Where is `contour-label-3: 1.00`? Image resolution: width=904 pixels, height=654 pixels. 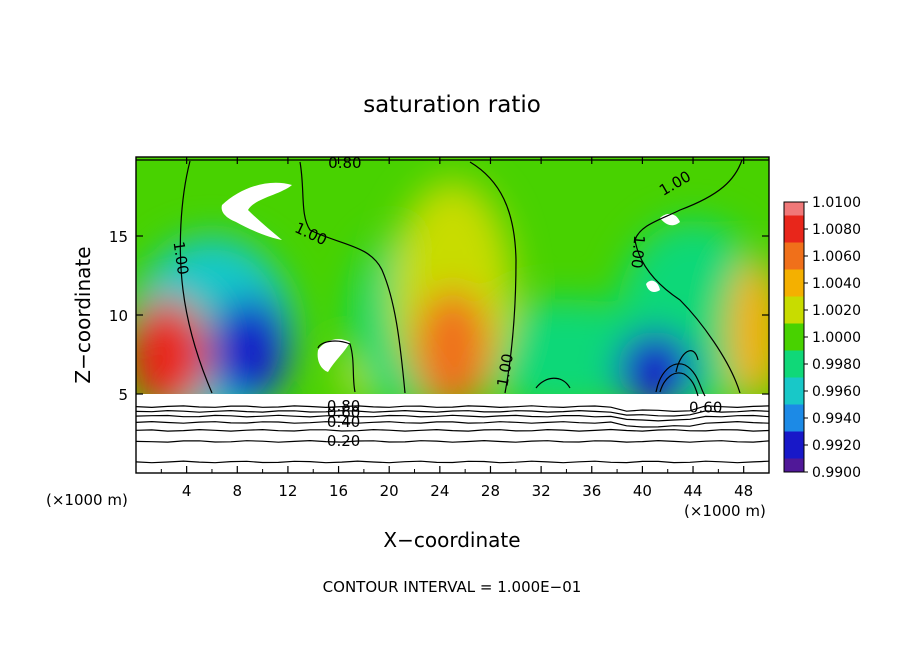
contour-label-3: 1.00 is located at coordinates (505, 370).